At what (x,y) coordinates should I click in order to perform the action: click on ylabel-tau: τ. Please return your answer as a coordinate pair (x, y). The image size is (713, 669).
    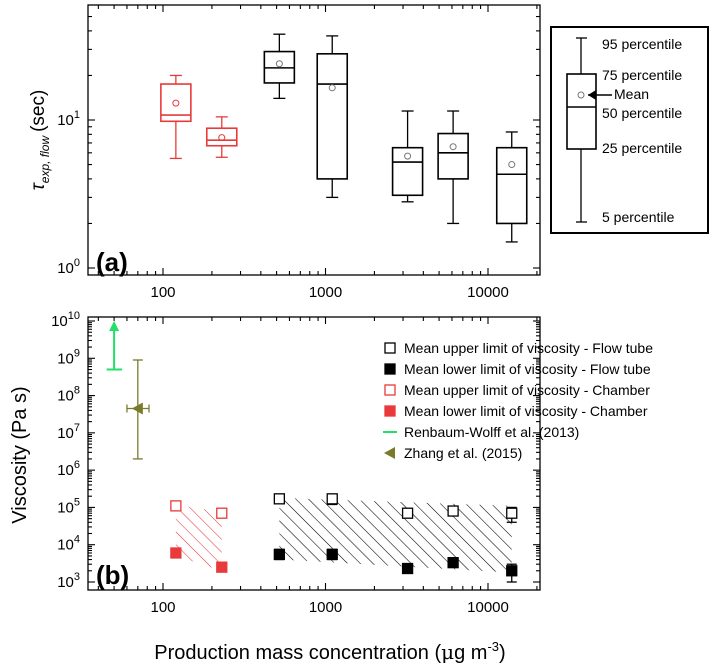
    Looking at the image, I should click on (38, 185).